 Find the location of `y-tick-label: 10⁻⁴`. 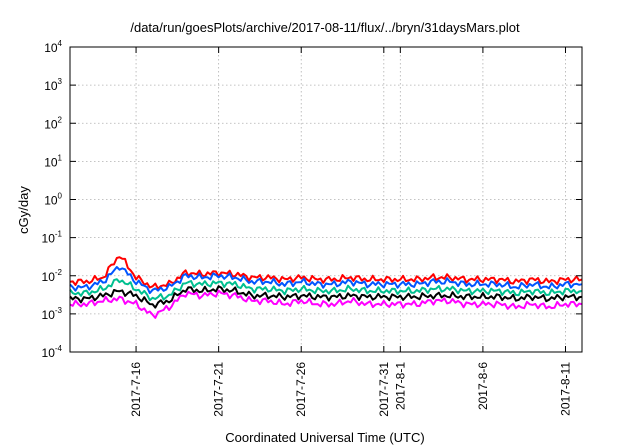

y-tick-label: 10⁻⁴ is located at coordinates (52, 352).